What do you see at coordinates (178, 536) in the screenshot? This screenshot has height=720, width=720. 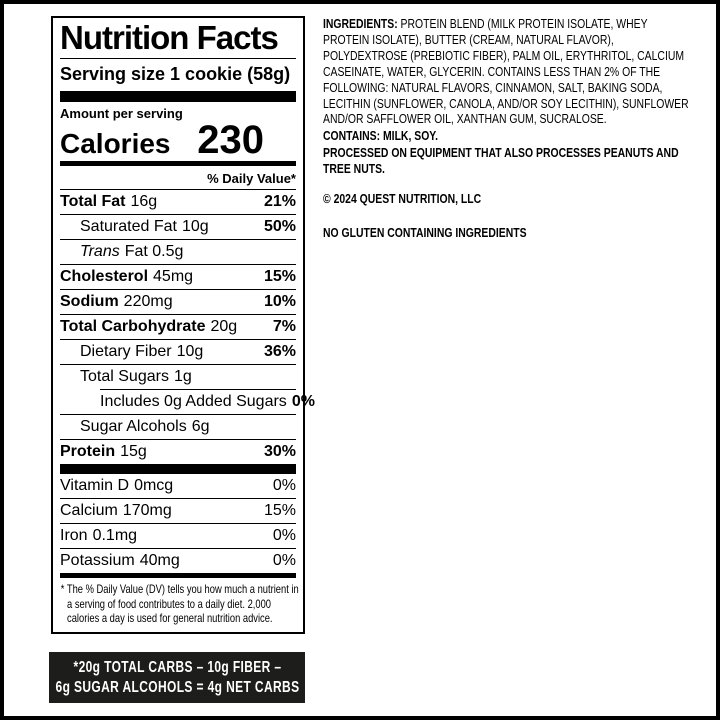 I see `nutrient-row-iron: Iron 0.1mg 0%` at bounding box center [178, 536].